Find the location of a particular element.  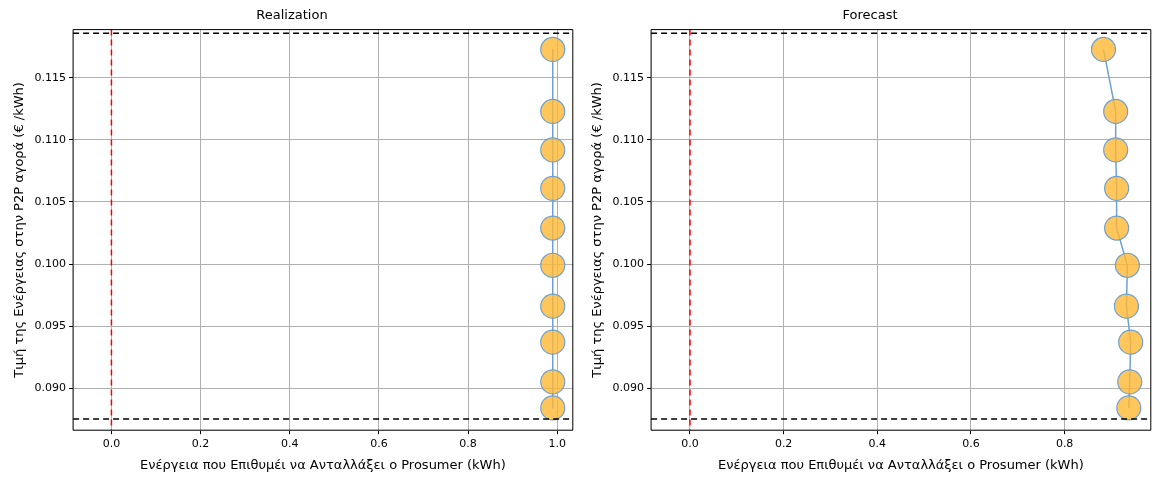

x-tick-label: 1.0 is located at coordinates (557, 443).